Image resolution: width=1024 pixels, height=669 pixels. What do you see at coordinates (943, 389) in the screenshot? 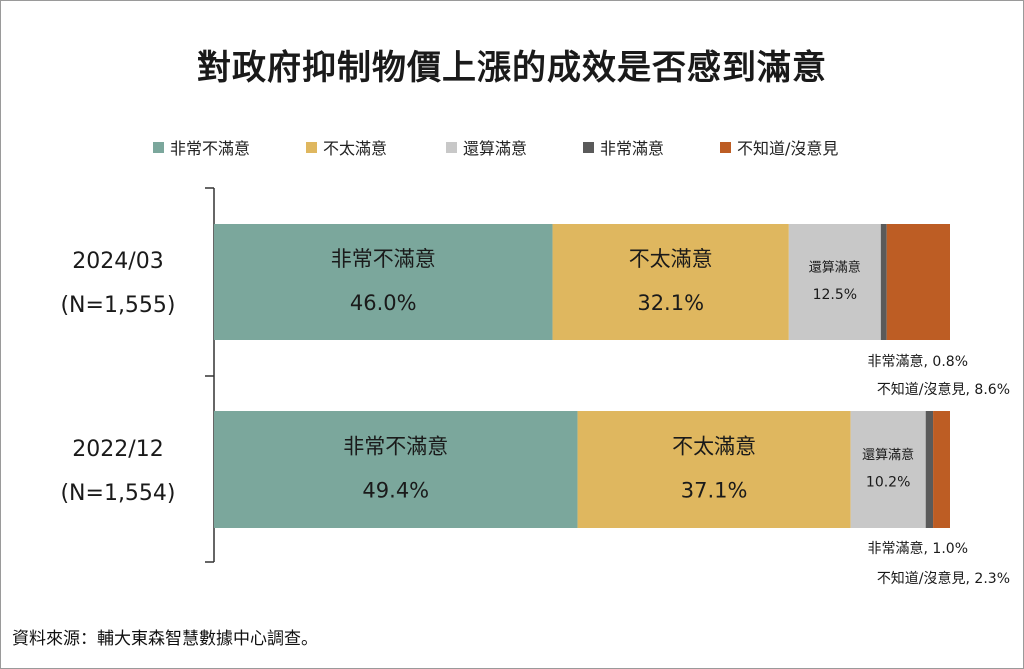
I see `data-label-external: 不知道/沒意見, 8.6%` at bounding box center [943, 389].